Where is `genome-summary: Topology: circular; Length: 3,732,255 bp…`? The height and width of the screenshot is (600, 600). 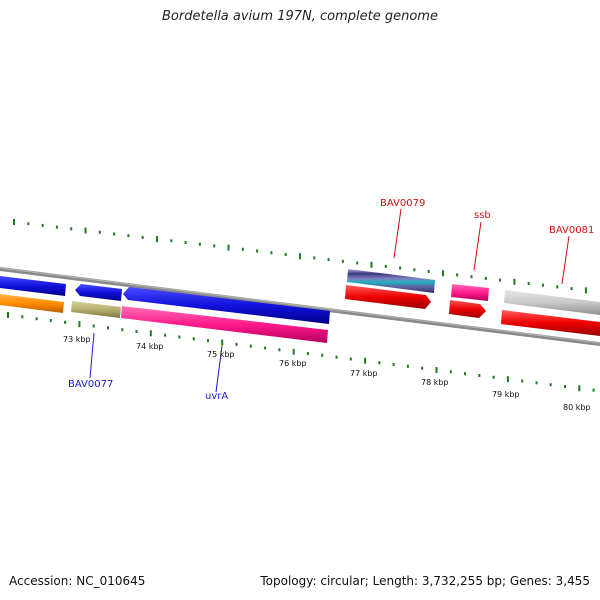
genome-summary: Topology: circular; Length: 3,732,255 bp… is located at coordinates (425, 581).